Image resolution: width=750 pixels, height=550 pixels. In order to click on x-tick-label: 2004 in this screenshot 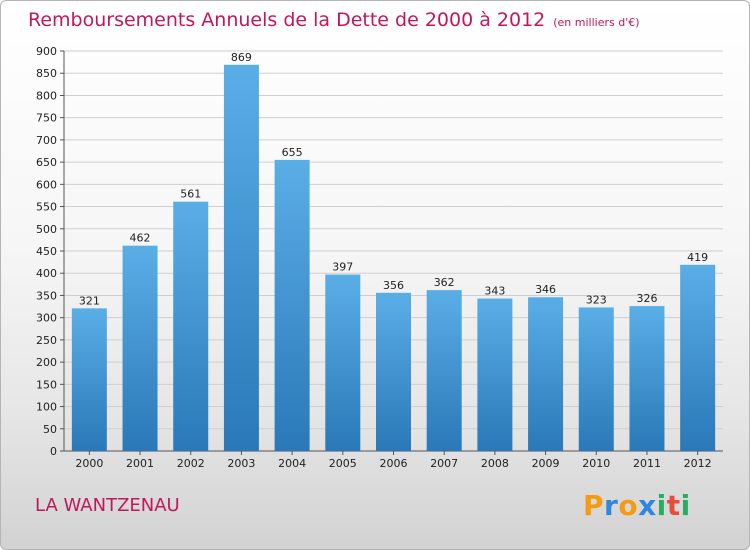, I will do `click(292, 463)`.